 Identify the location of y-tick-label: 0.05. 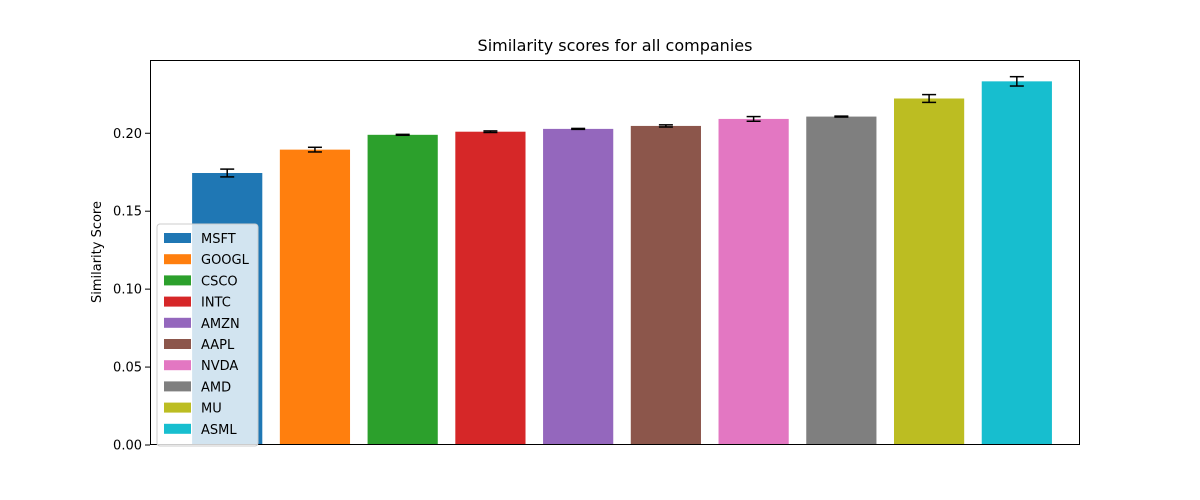
(127, 368).